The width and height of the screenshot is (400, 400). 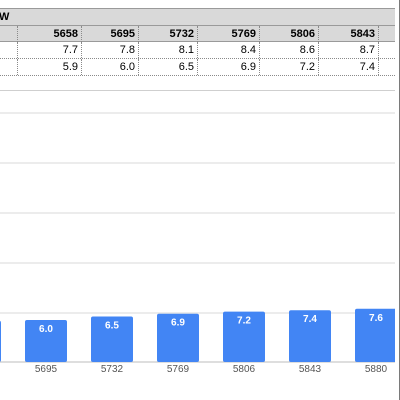 I want to click on table-cell: 5.9, so click(x=50, y=67).